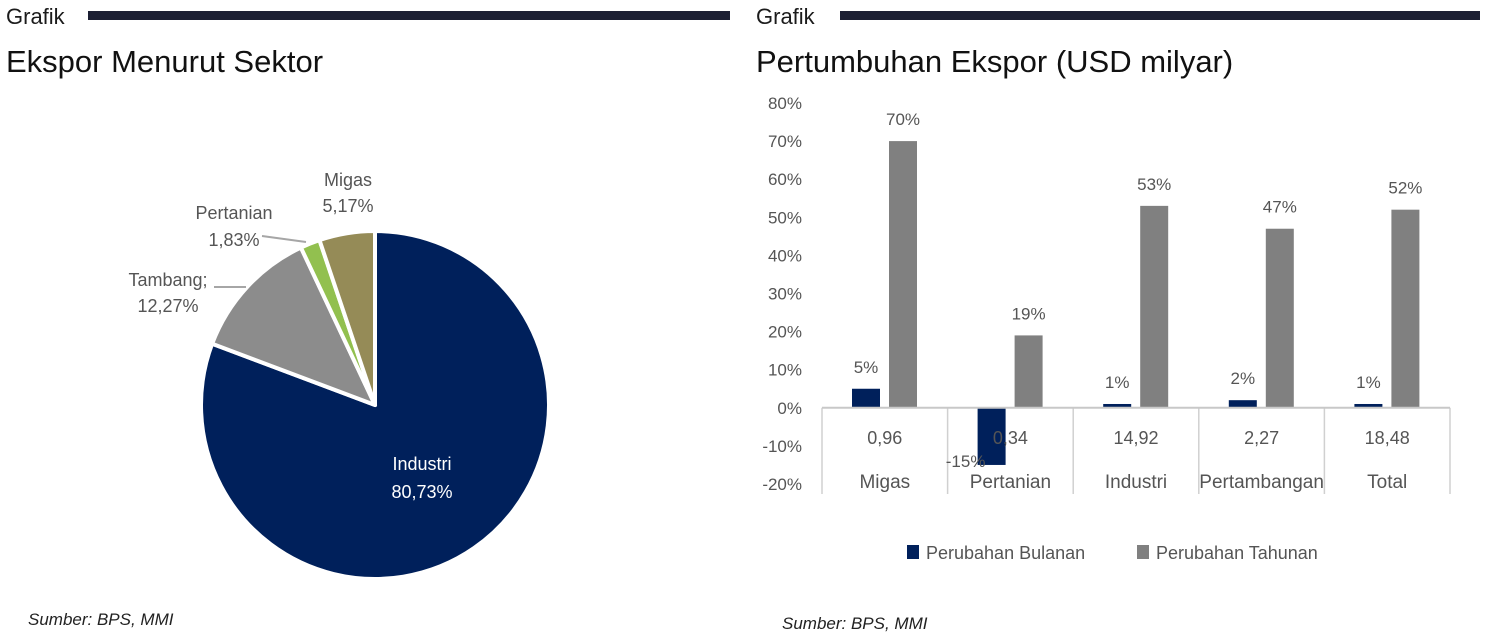 The height and width of the screenshot is (641, 1490). What do you see at coordinates (1261, 482) in the screenshot?
I see `x-tick-label-pertambangan: Pertambangan` at bounding box center [1261, 482].